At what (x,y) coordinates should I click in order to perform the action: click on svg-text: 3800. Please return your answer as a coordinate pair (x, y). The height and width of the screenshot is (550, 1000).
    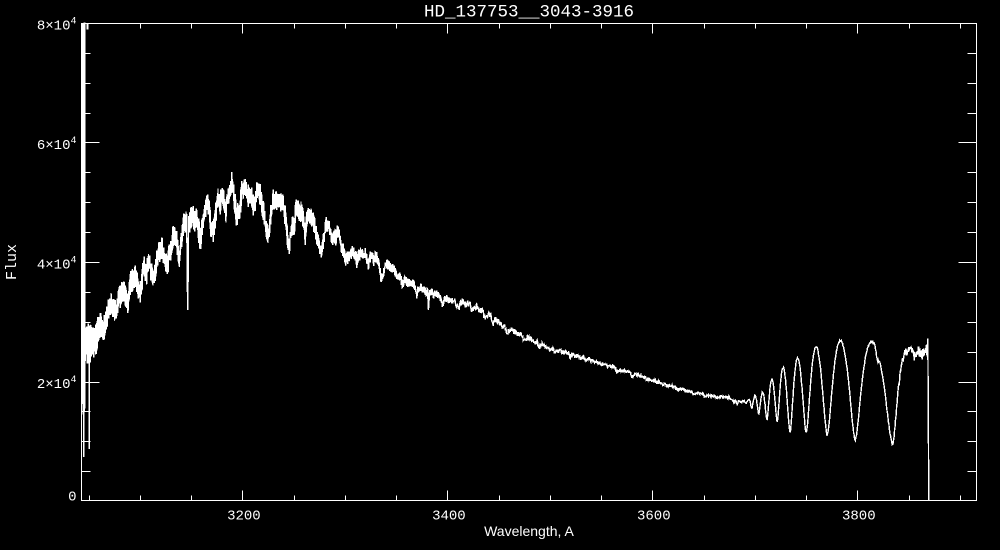
    Looking at the image, I should click on (859, 517).